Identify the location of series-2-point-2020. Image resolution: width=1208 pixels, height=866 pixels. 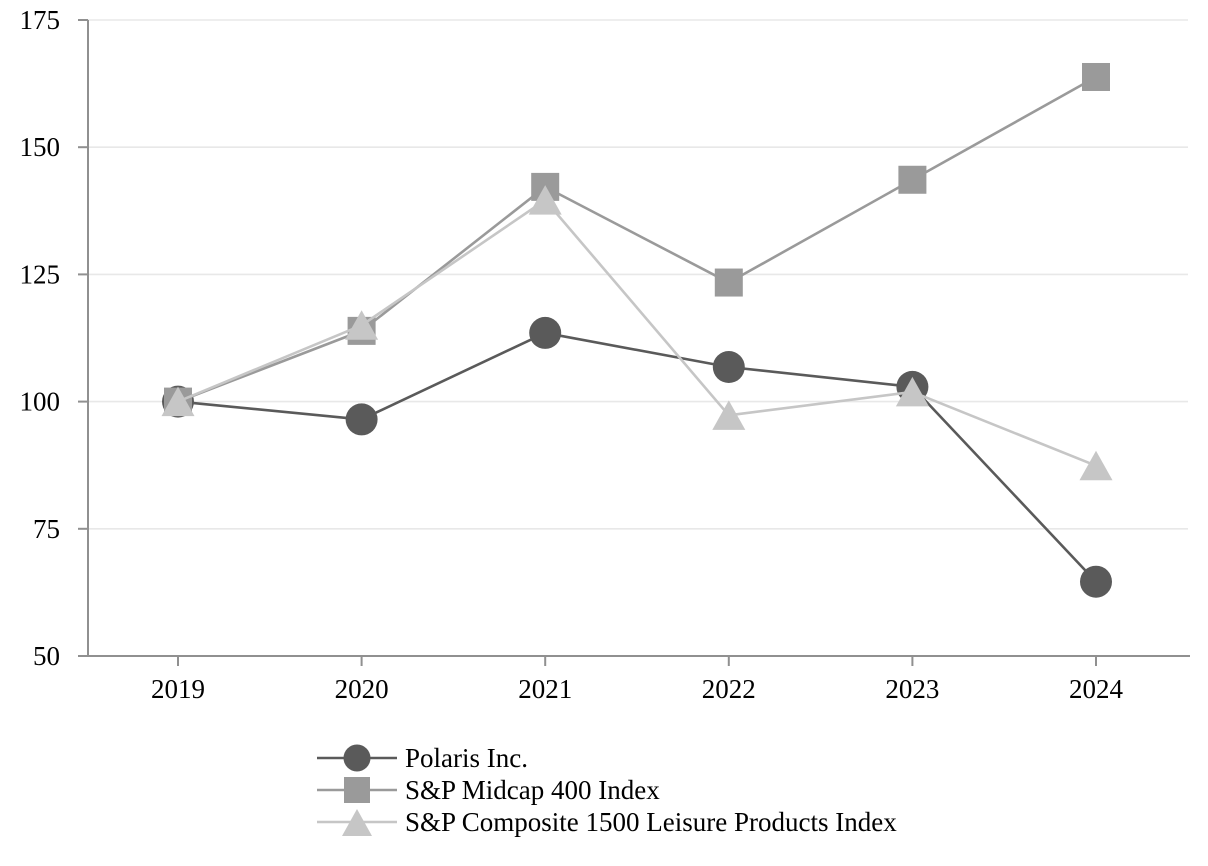
(362, 325).